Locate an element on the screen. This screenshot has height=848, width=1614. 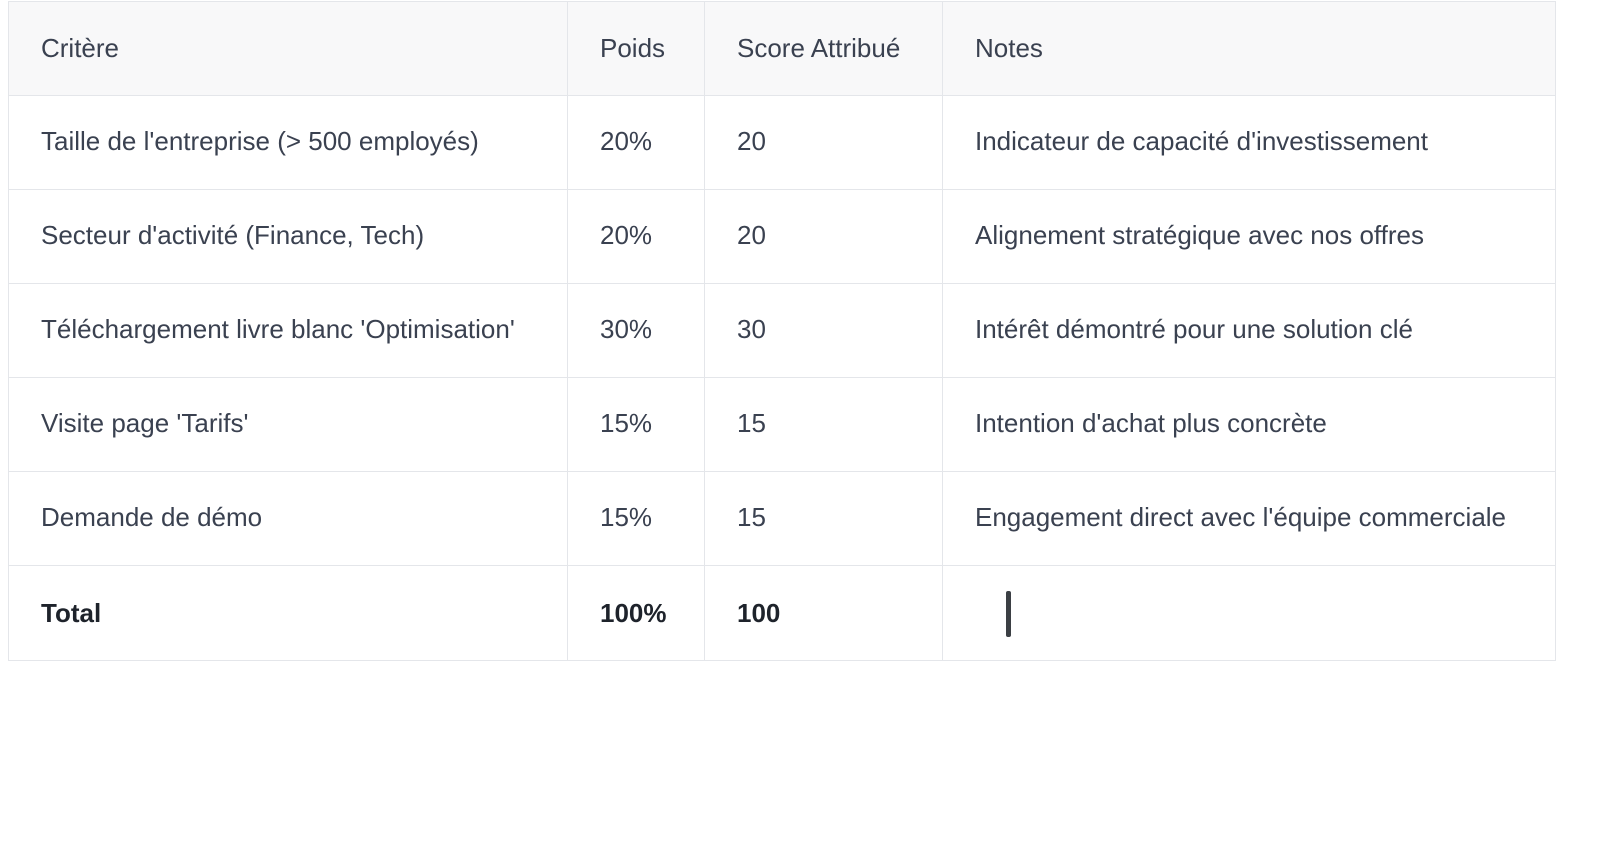
total-label: Total is located at coordinates (288, 613).